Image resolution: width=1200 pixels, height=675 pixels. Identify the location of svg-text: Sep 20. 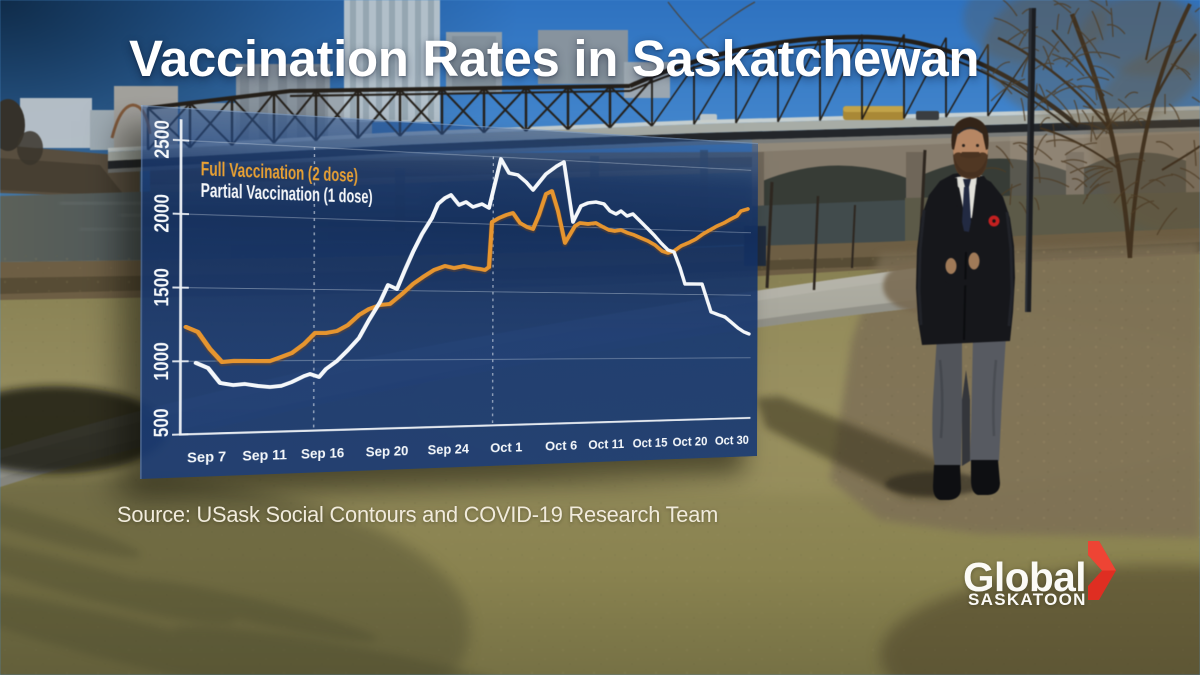
(387, 452).